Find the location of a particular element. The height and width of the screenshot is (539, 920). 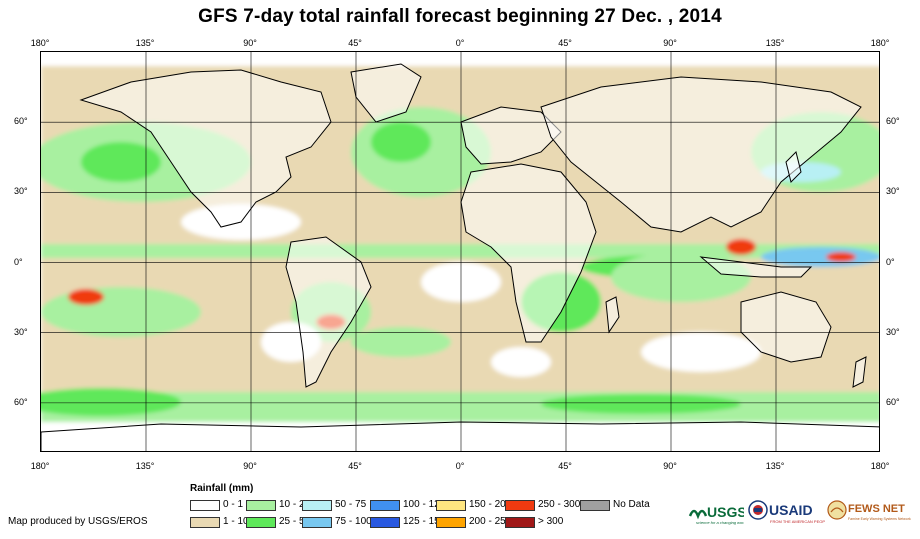

latitude-tick-right: 0° is located at coordinates (890, 261).